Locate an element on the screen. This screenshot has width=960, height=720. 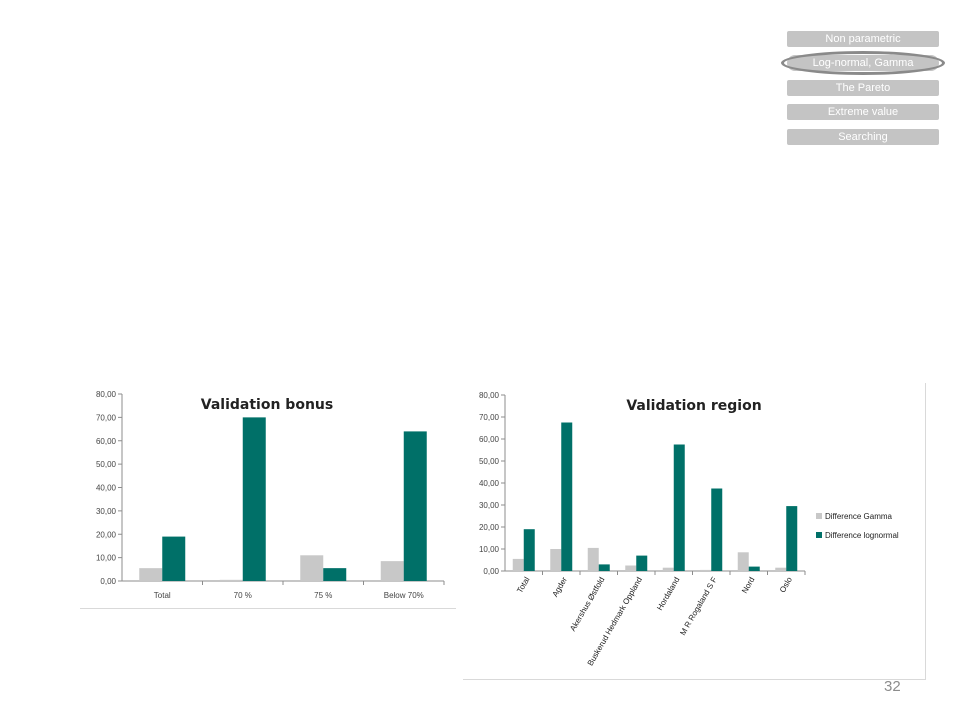
x-tick-label: Akershus Østfold is located at coordinates (587, 604).